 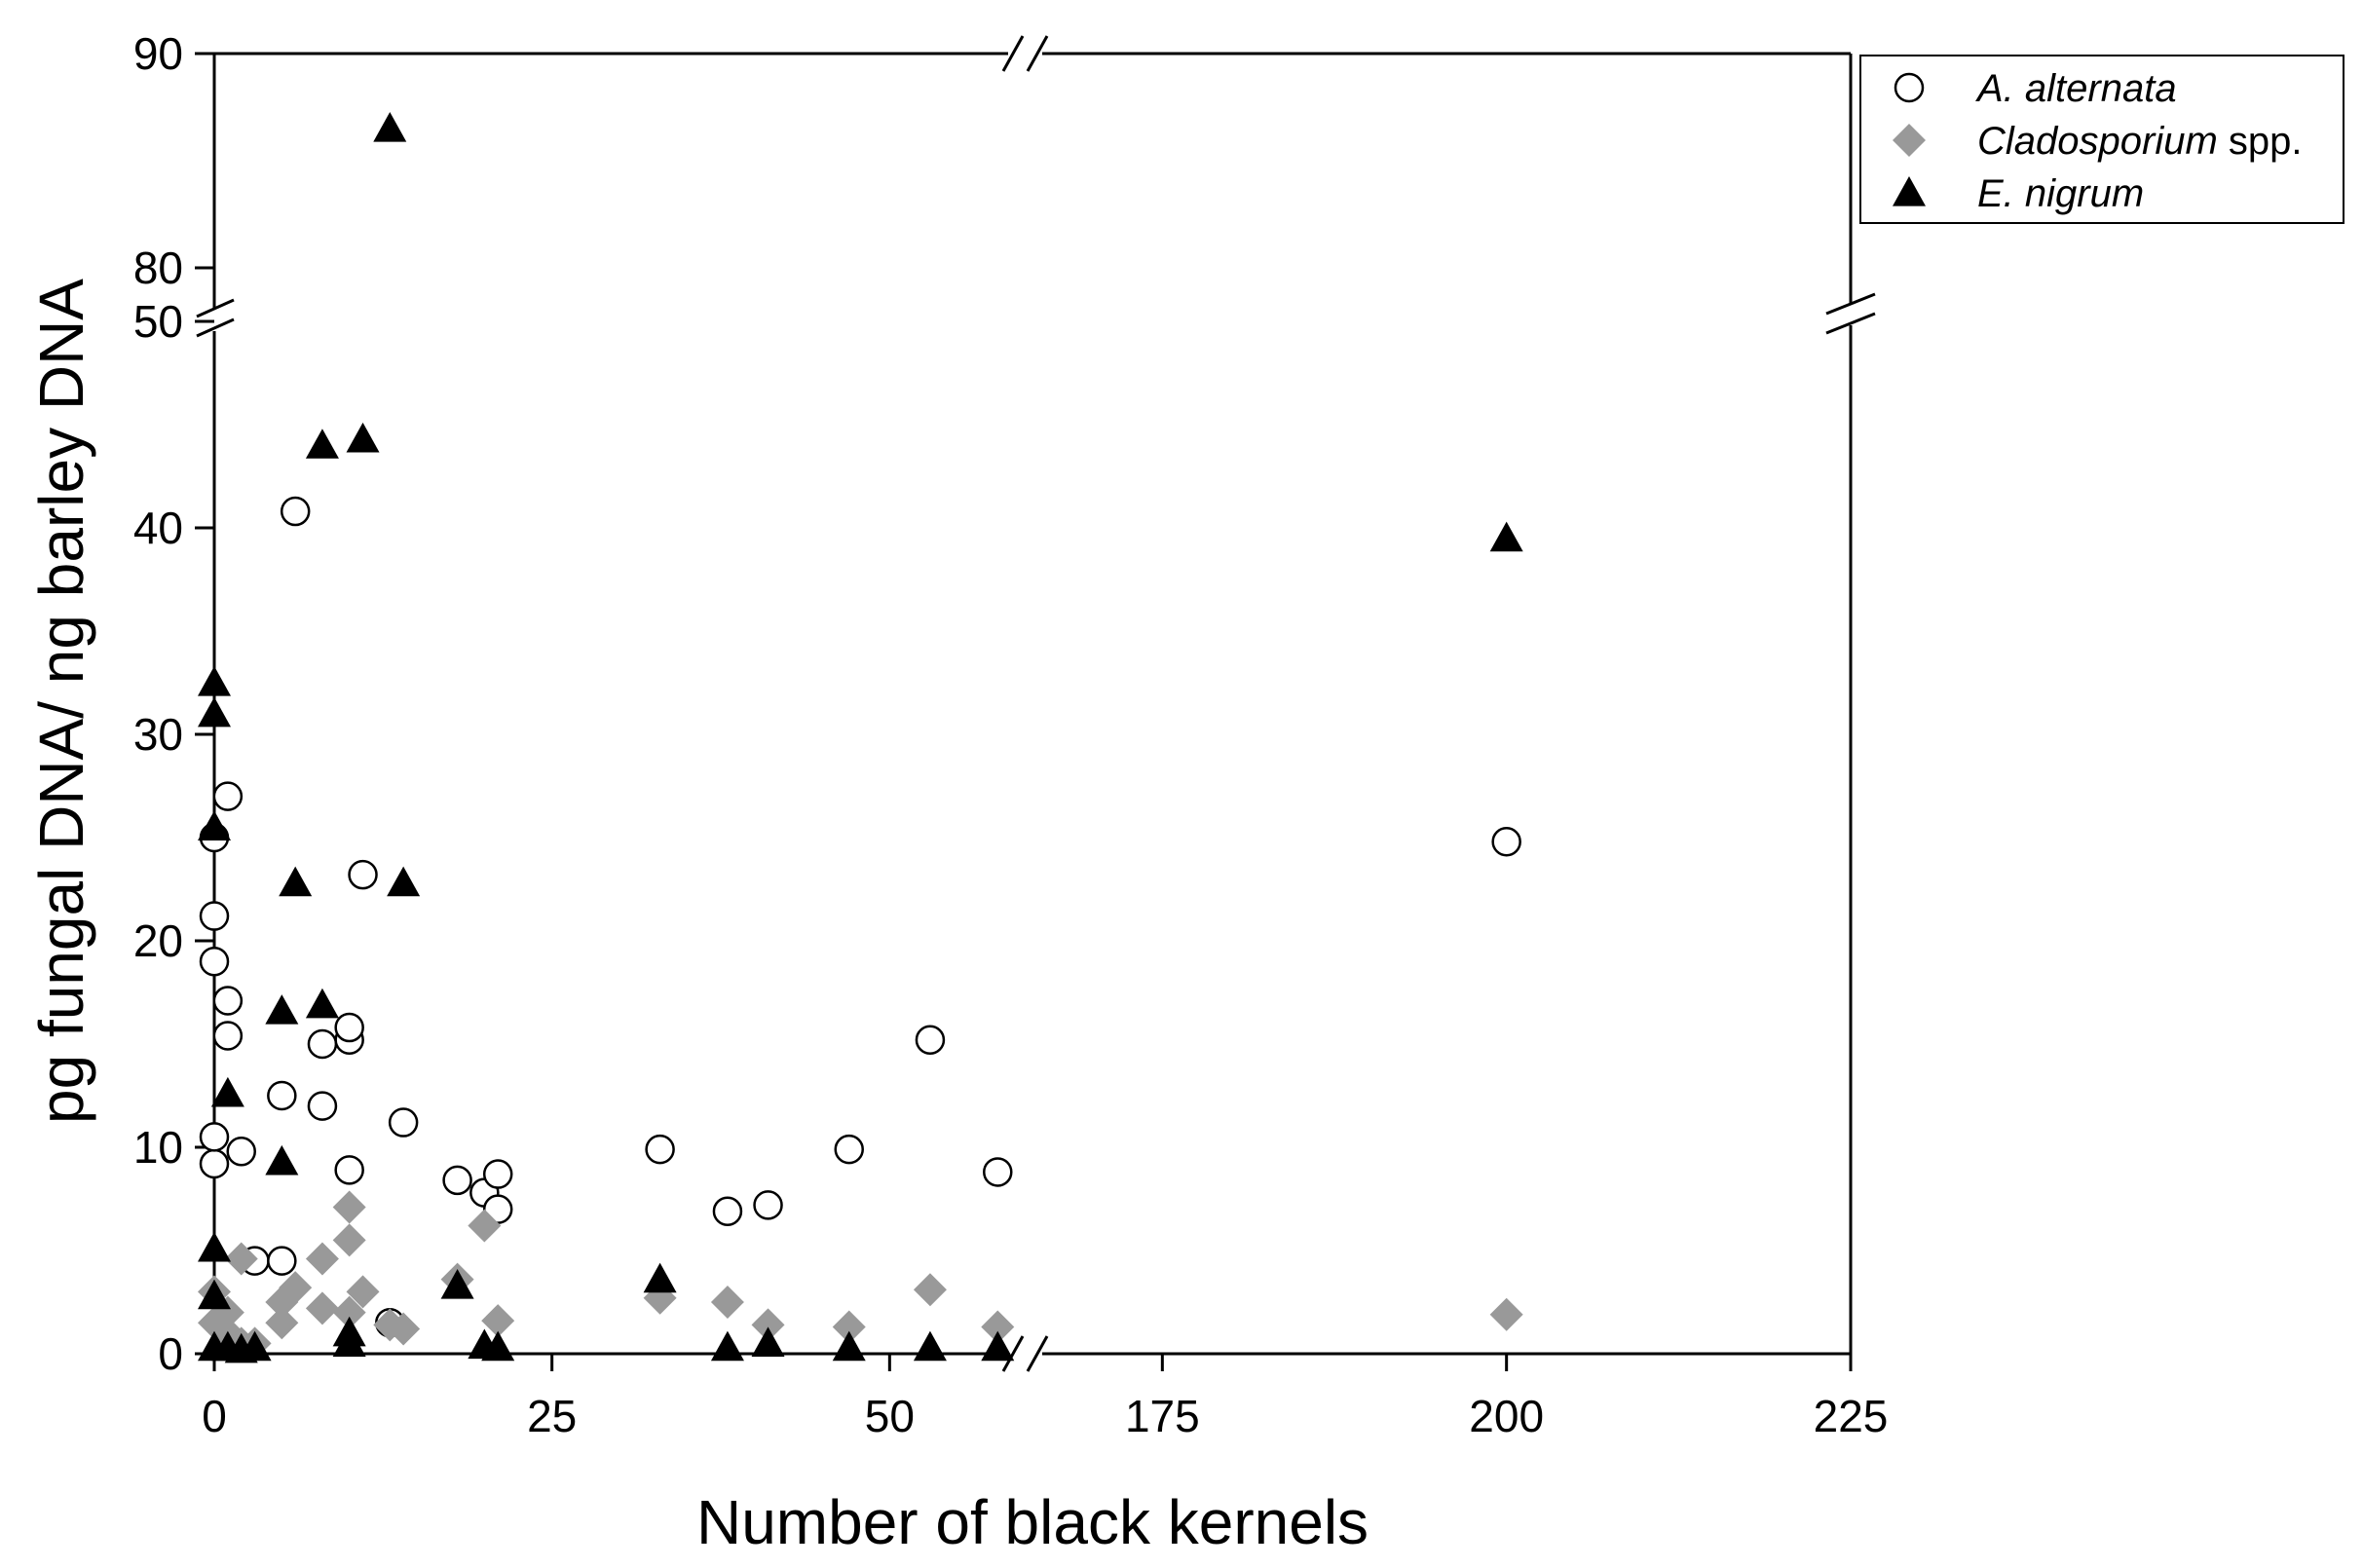 I want to click on legend-marker-a-alternata, so click(x=1909, y=87).